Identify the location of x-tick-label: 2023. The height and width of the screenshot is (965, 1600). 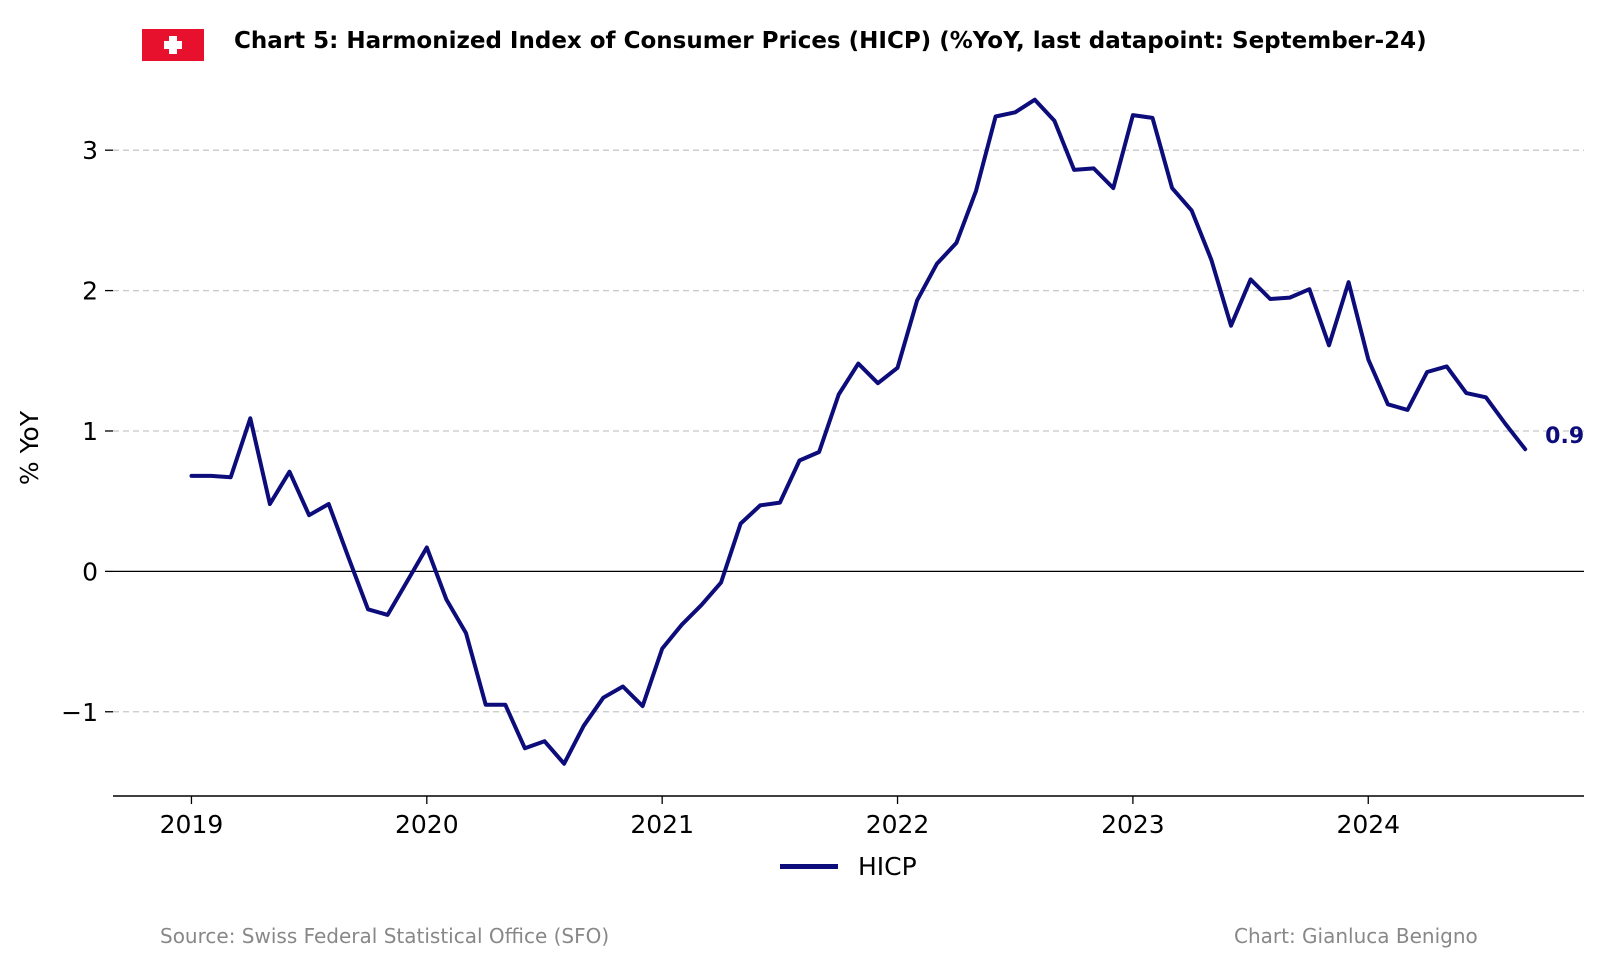
(1133, 824).